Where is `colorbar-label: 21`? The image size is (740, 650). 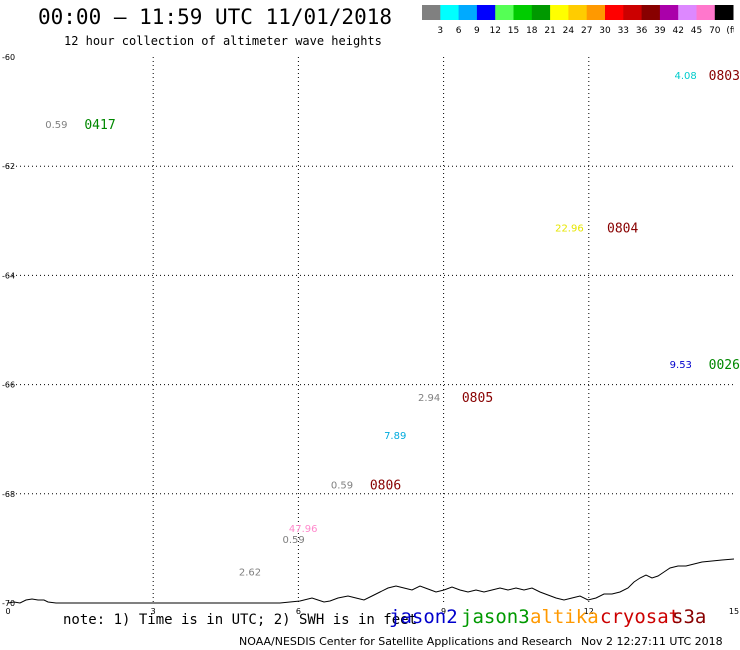
colorbar-label: 21 is located at coordinates (549, 31).